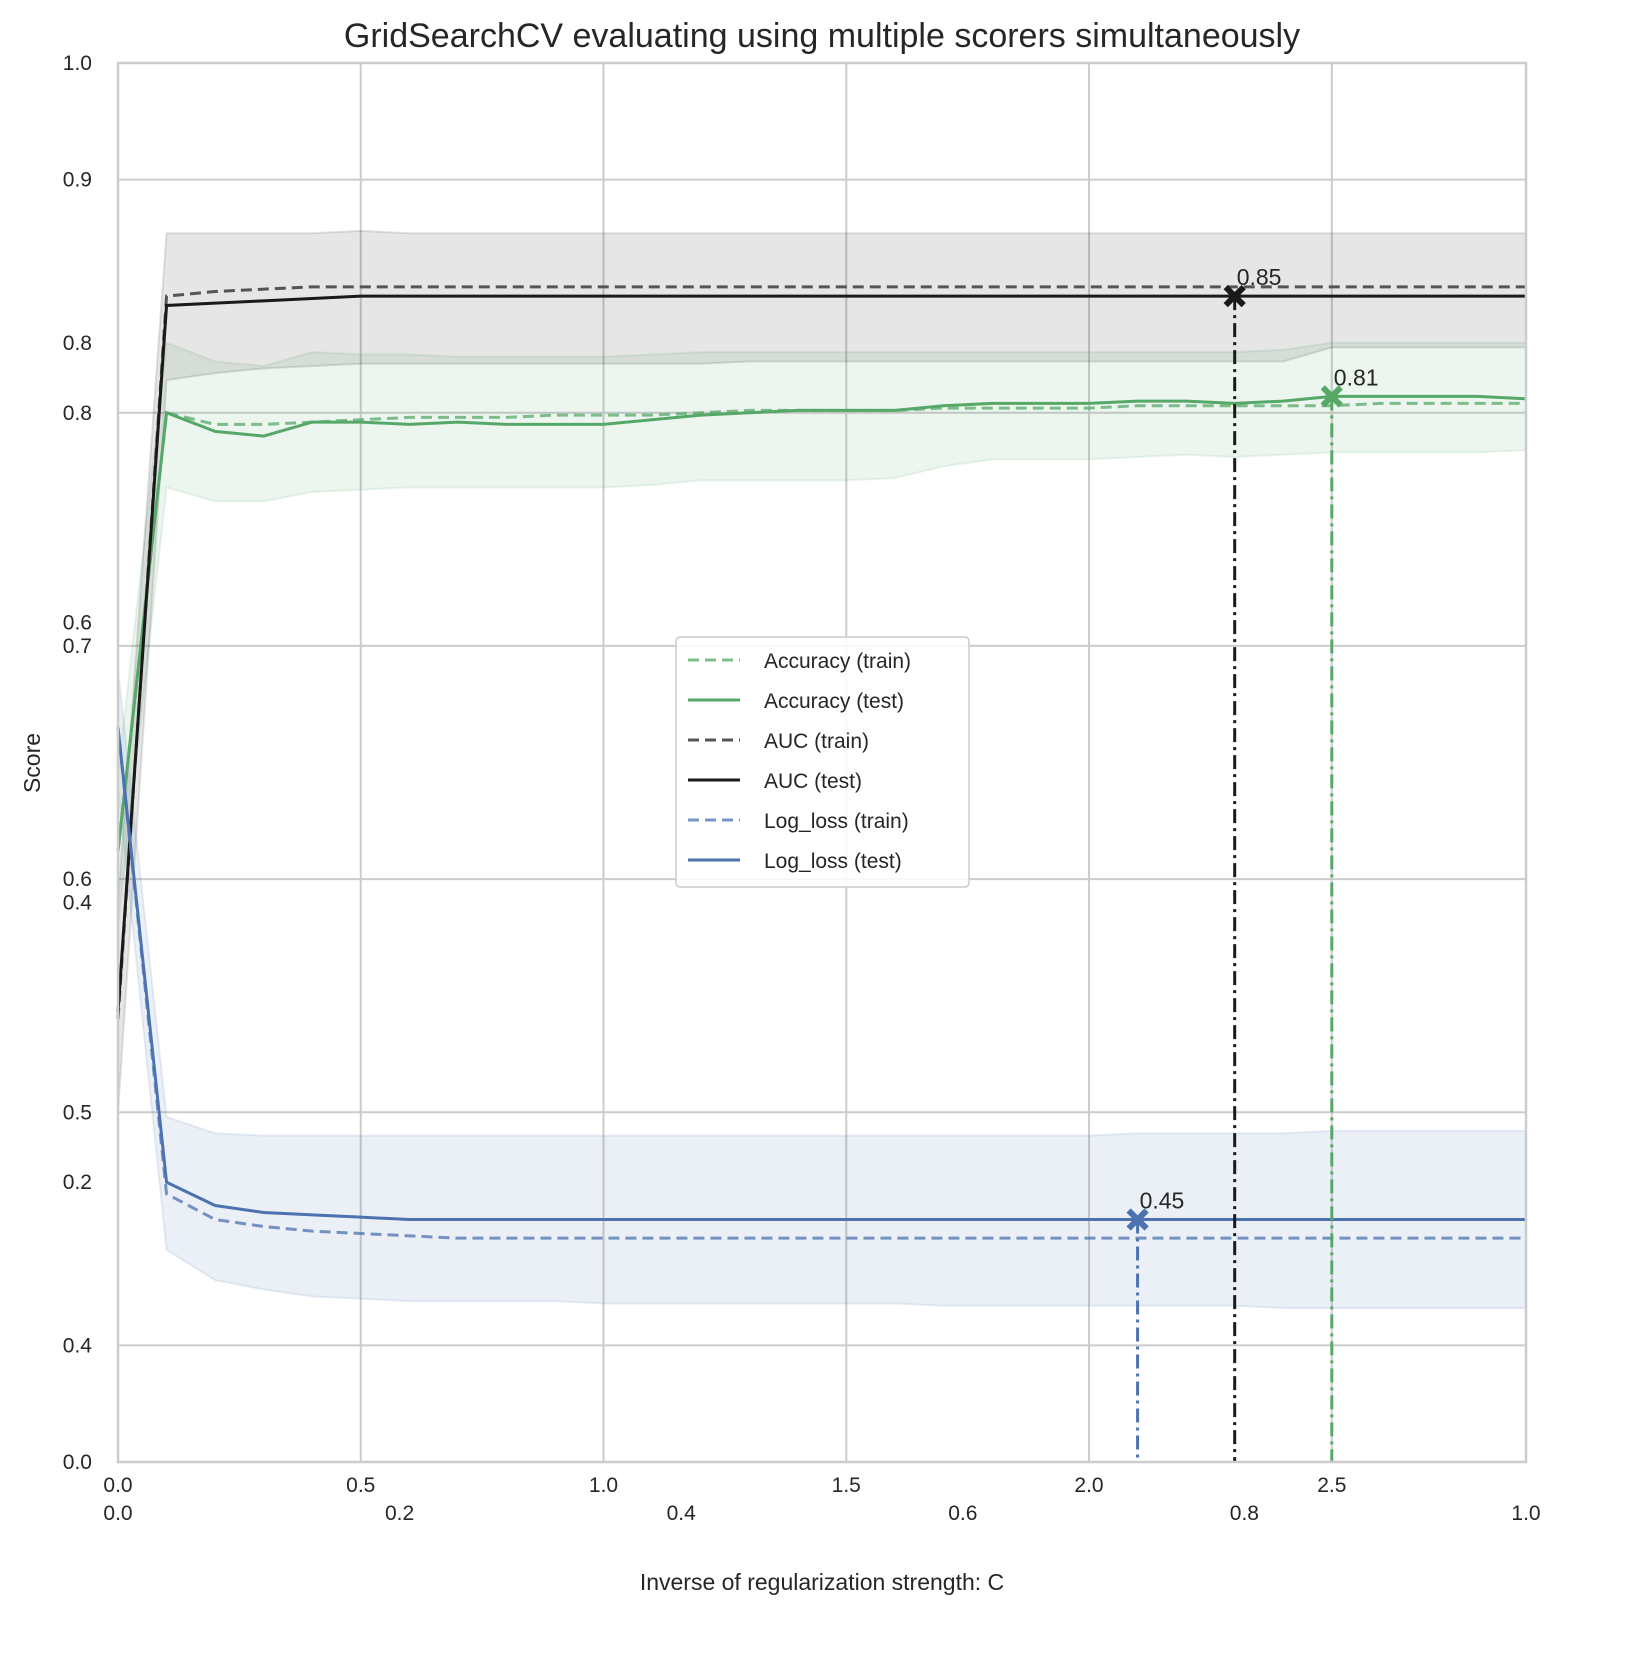 The width and height of the screenshot is (1652, 1657). What do you see at coordinates (77, 343) in the screenshot?
I see `y-tick-label-secondary: 0.8` at bounding box center [77, 343].